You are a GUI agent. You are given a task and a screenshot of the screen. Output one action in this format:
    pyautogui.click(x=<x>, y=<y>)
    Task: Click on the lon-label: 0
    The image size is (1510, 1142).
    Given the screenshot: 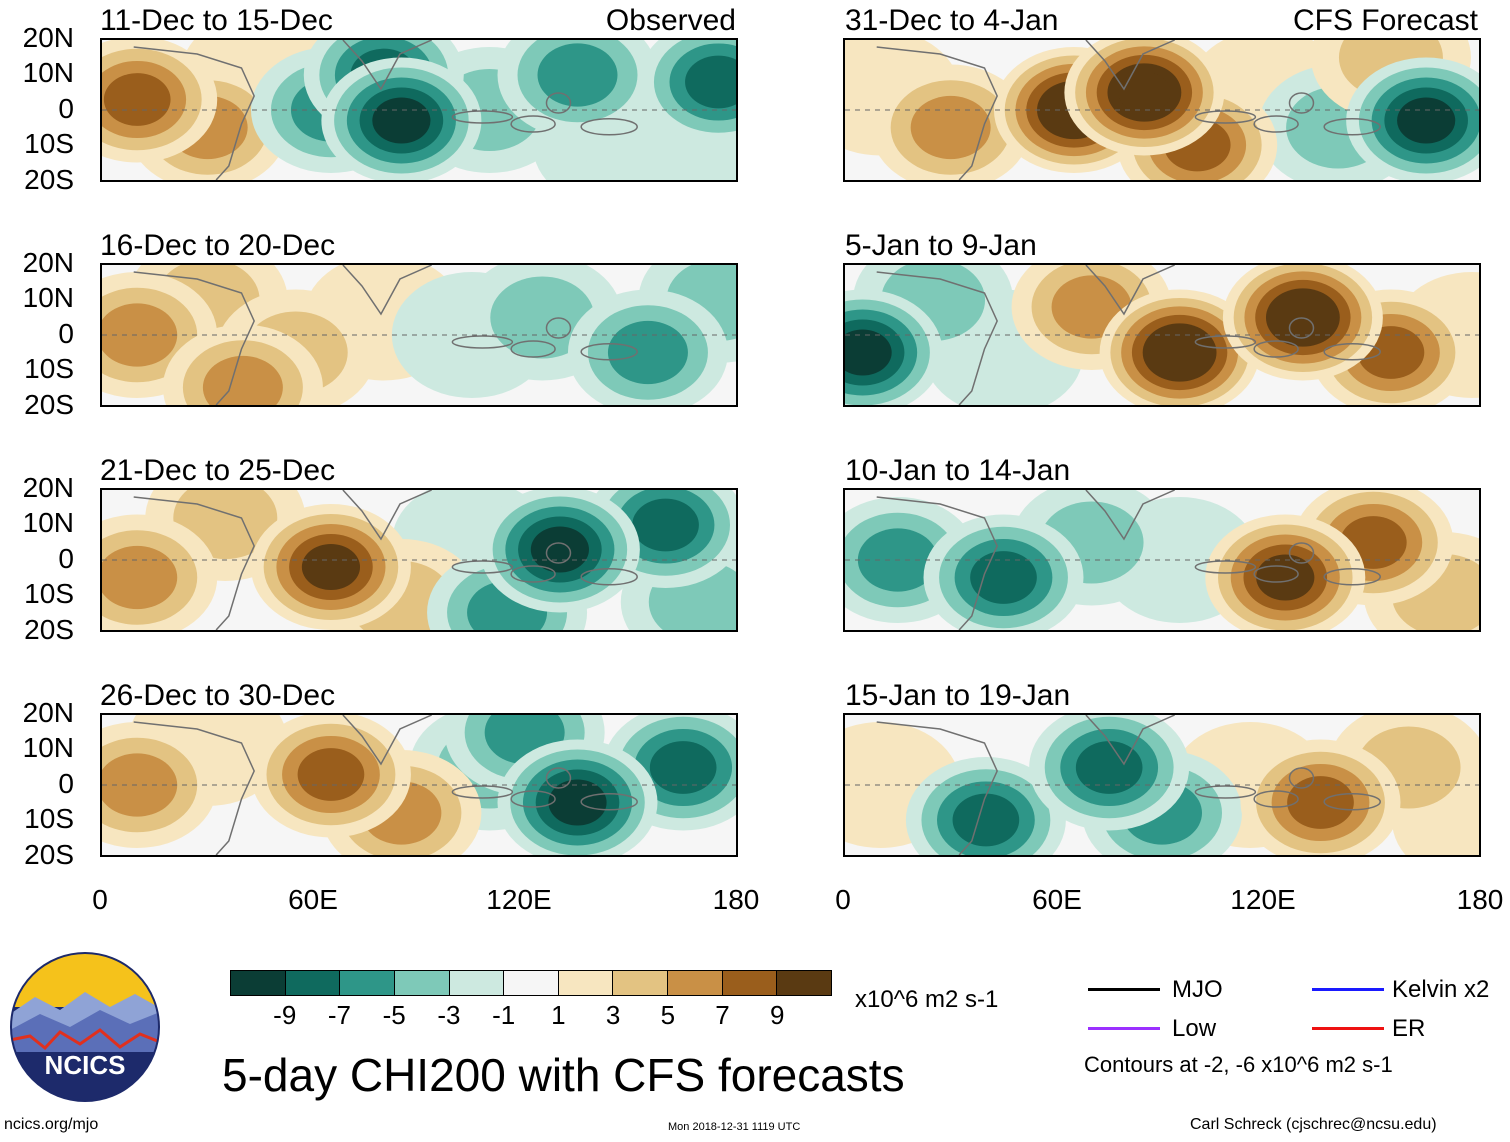 What is the action you would take?
    pyautogui.click(x=100, y=899)
    